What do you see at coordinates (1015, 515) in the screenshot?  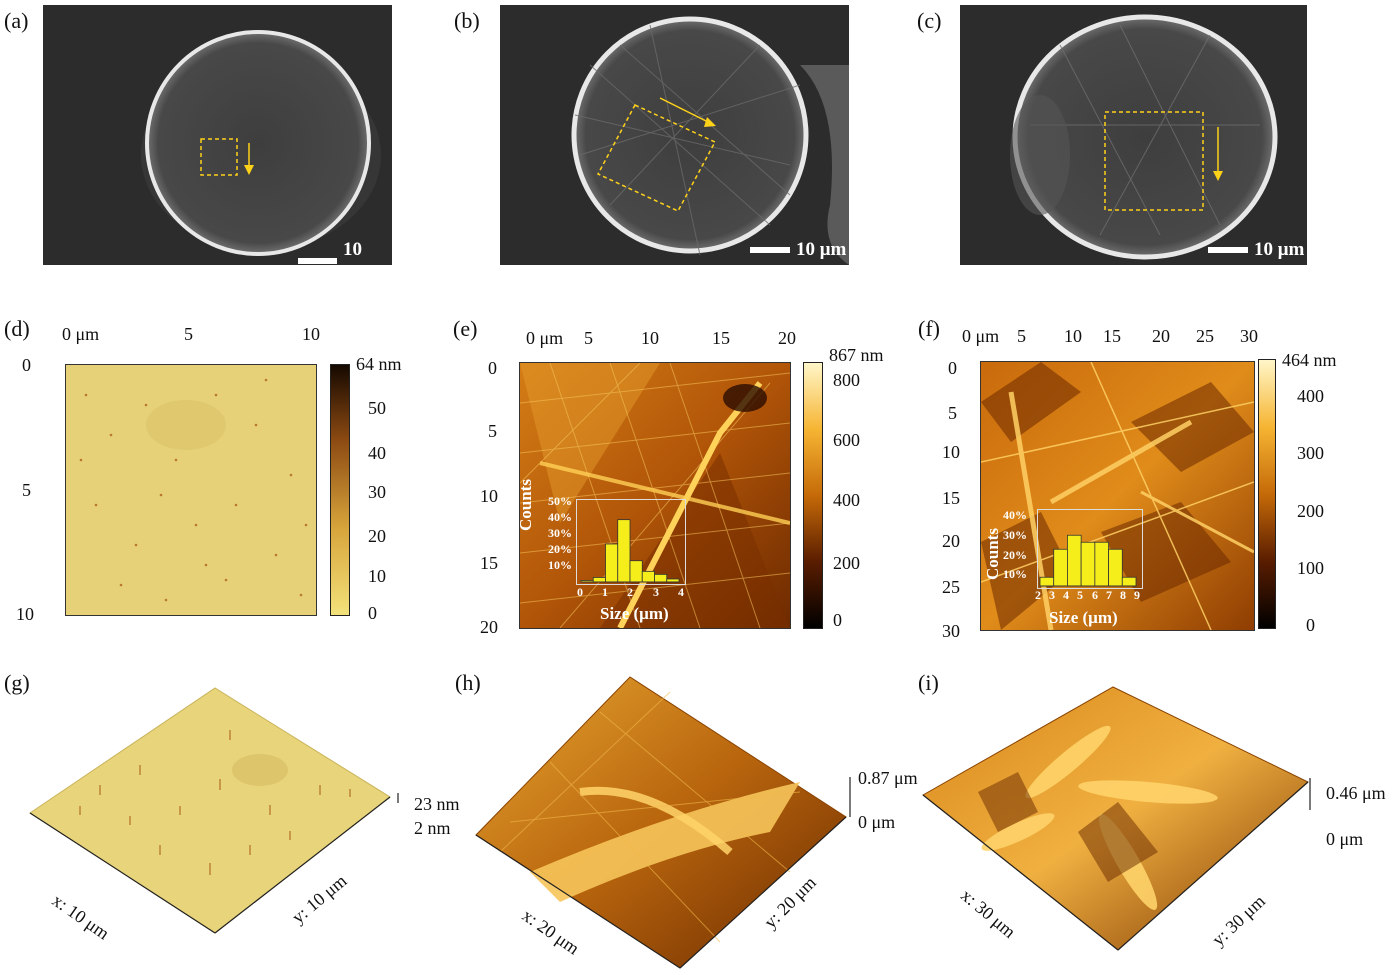 I see `inset-ytick: 40%` at bounding box center [1015, 515].